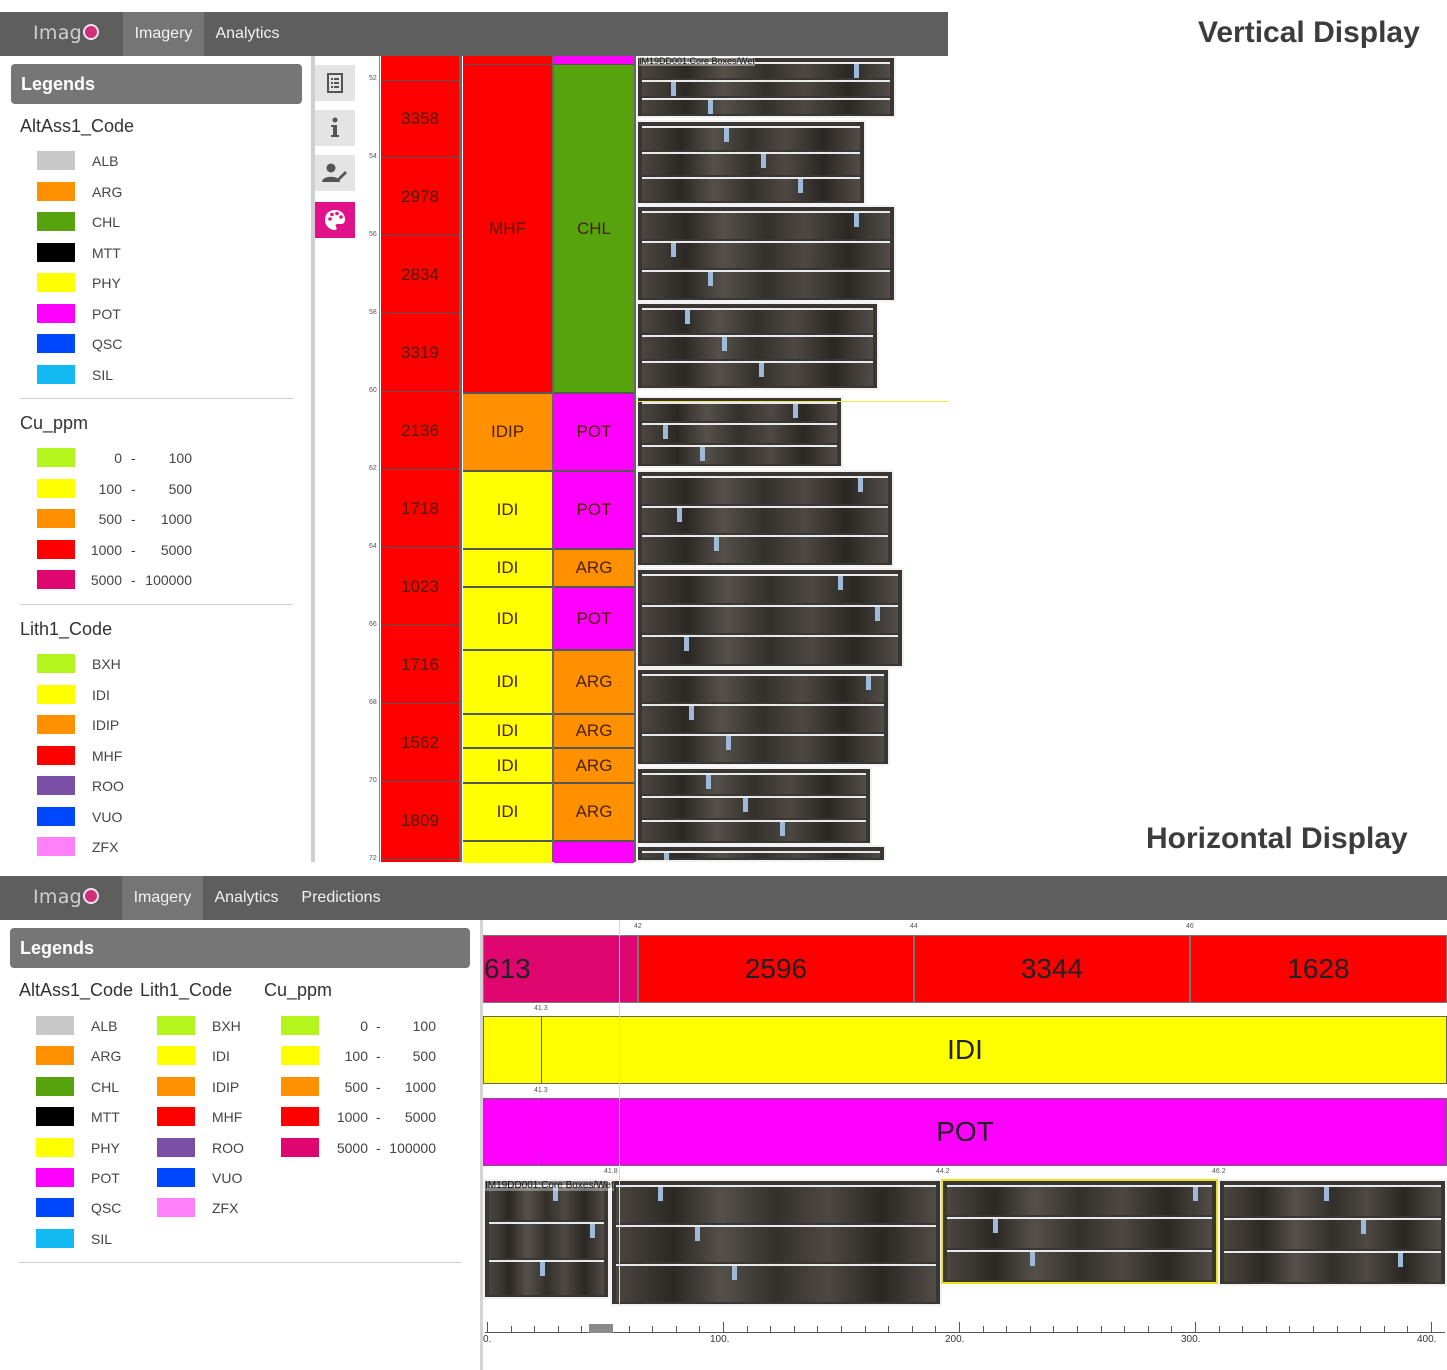 This screenshot has height=1370, width=1447. Describe the element at coordinates (240, 948) in the screenshot. I see `horizontal-legends-header: Legends` at that location.